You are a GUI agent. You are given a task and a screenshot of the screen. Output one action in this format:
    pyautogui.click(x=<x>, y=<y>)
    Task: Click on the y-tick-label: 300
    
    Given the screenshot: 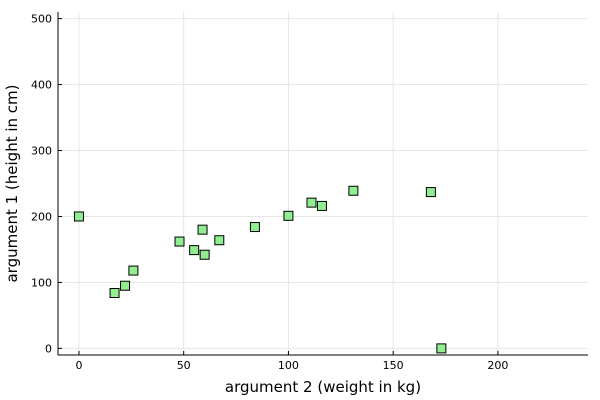 What is the action you would take?
    pyautogui.click(x=41, y=151)
    